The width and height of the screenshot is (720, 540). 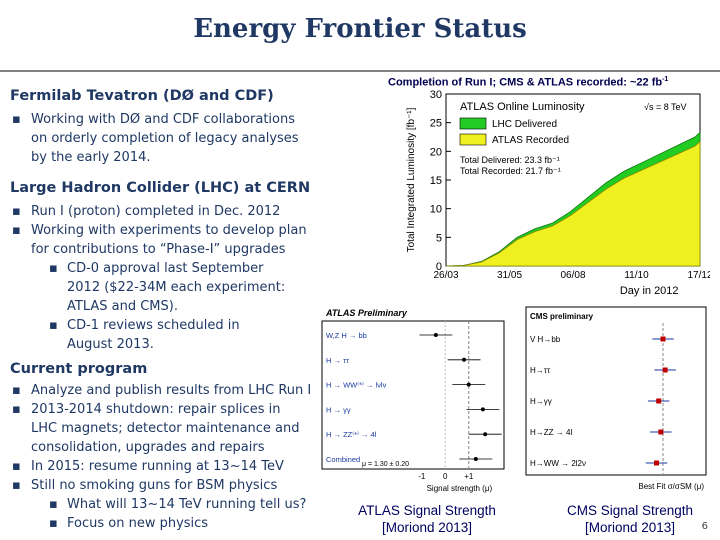 I want to click on atlas-caption-line: ATLAS Signal Strength, so click(x=427, y=510).